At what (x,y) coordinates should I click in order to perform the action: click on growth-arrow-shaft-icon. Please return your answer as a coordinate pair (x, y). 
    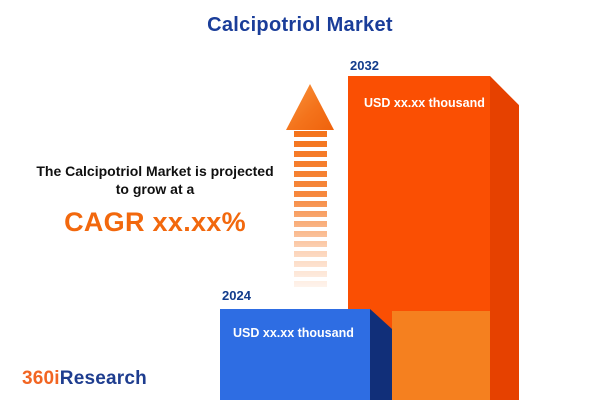
    Looking at the image, I should click on (310, 211).